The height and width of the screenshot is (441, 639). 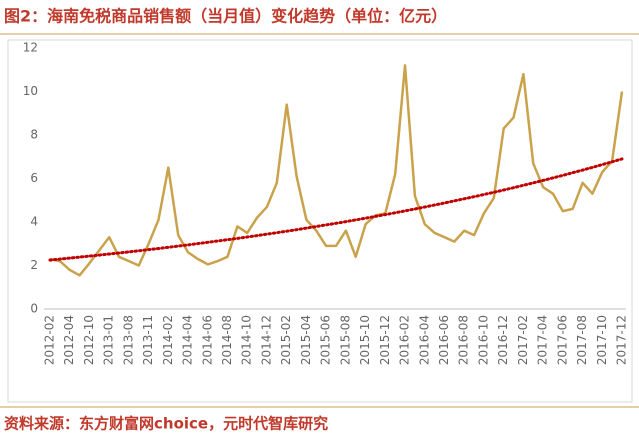 What do you see at coordinates (227, 340) in the screenshot?
I see `x-tick-label: 2014-08` at bounding box center [227, 340].